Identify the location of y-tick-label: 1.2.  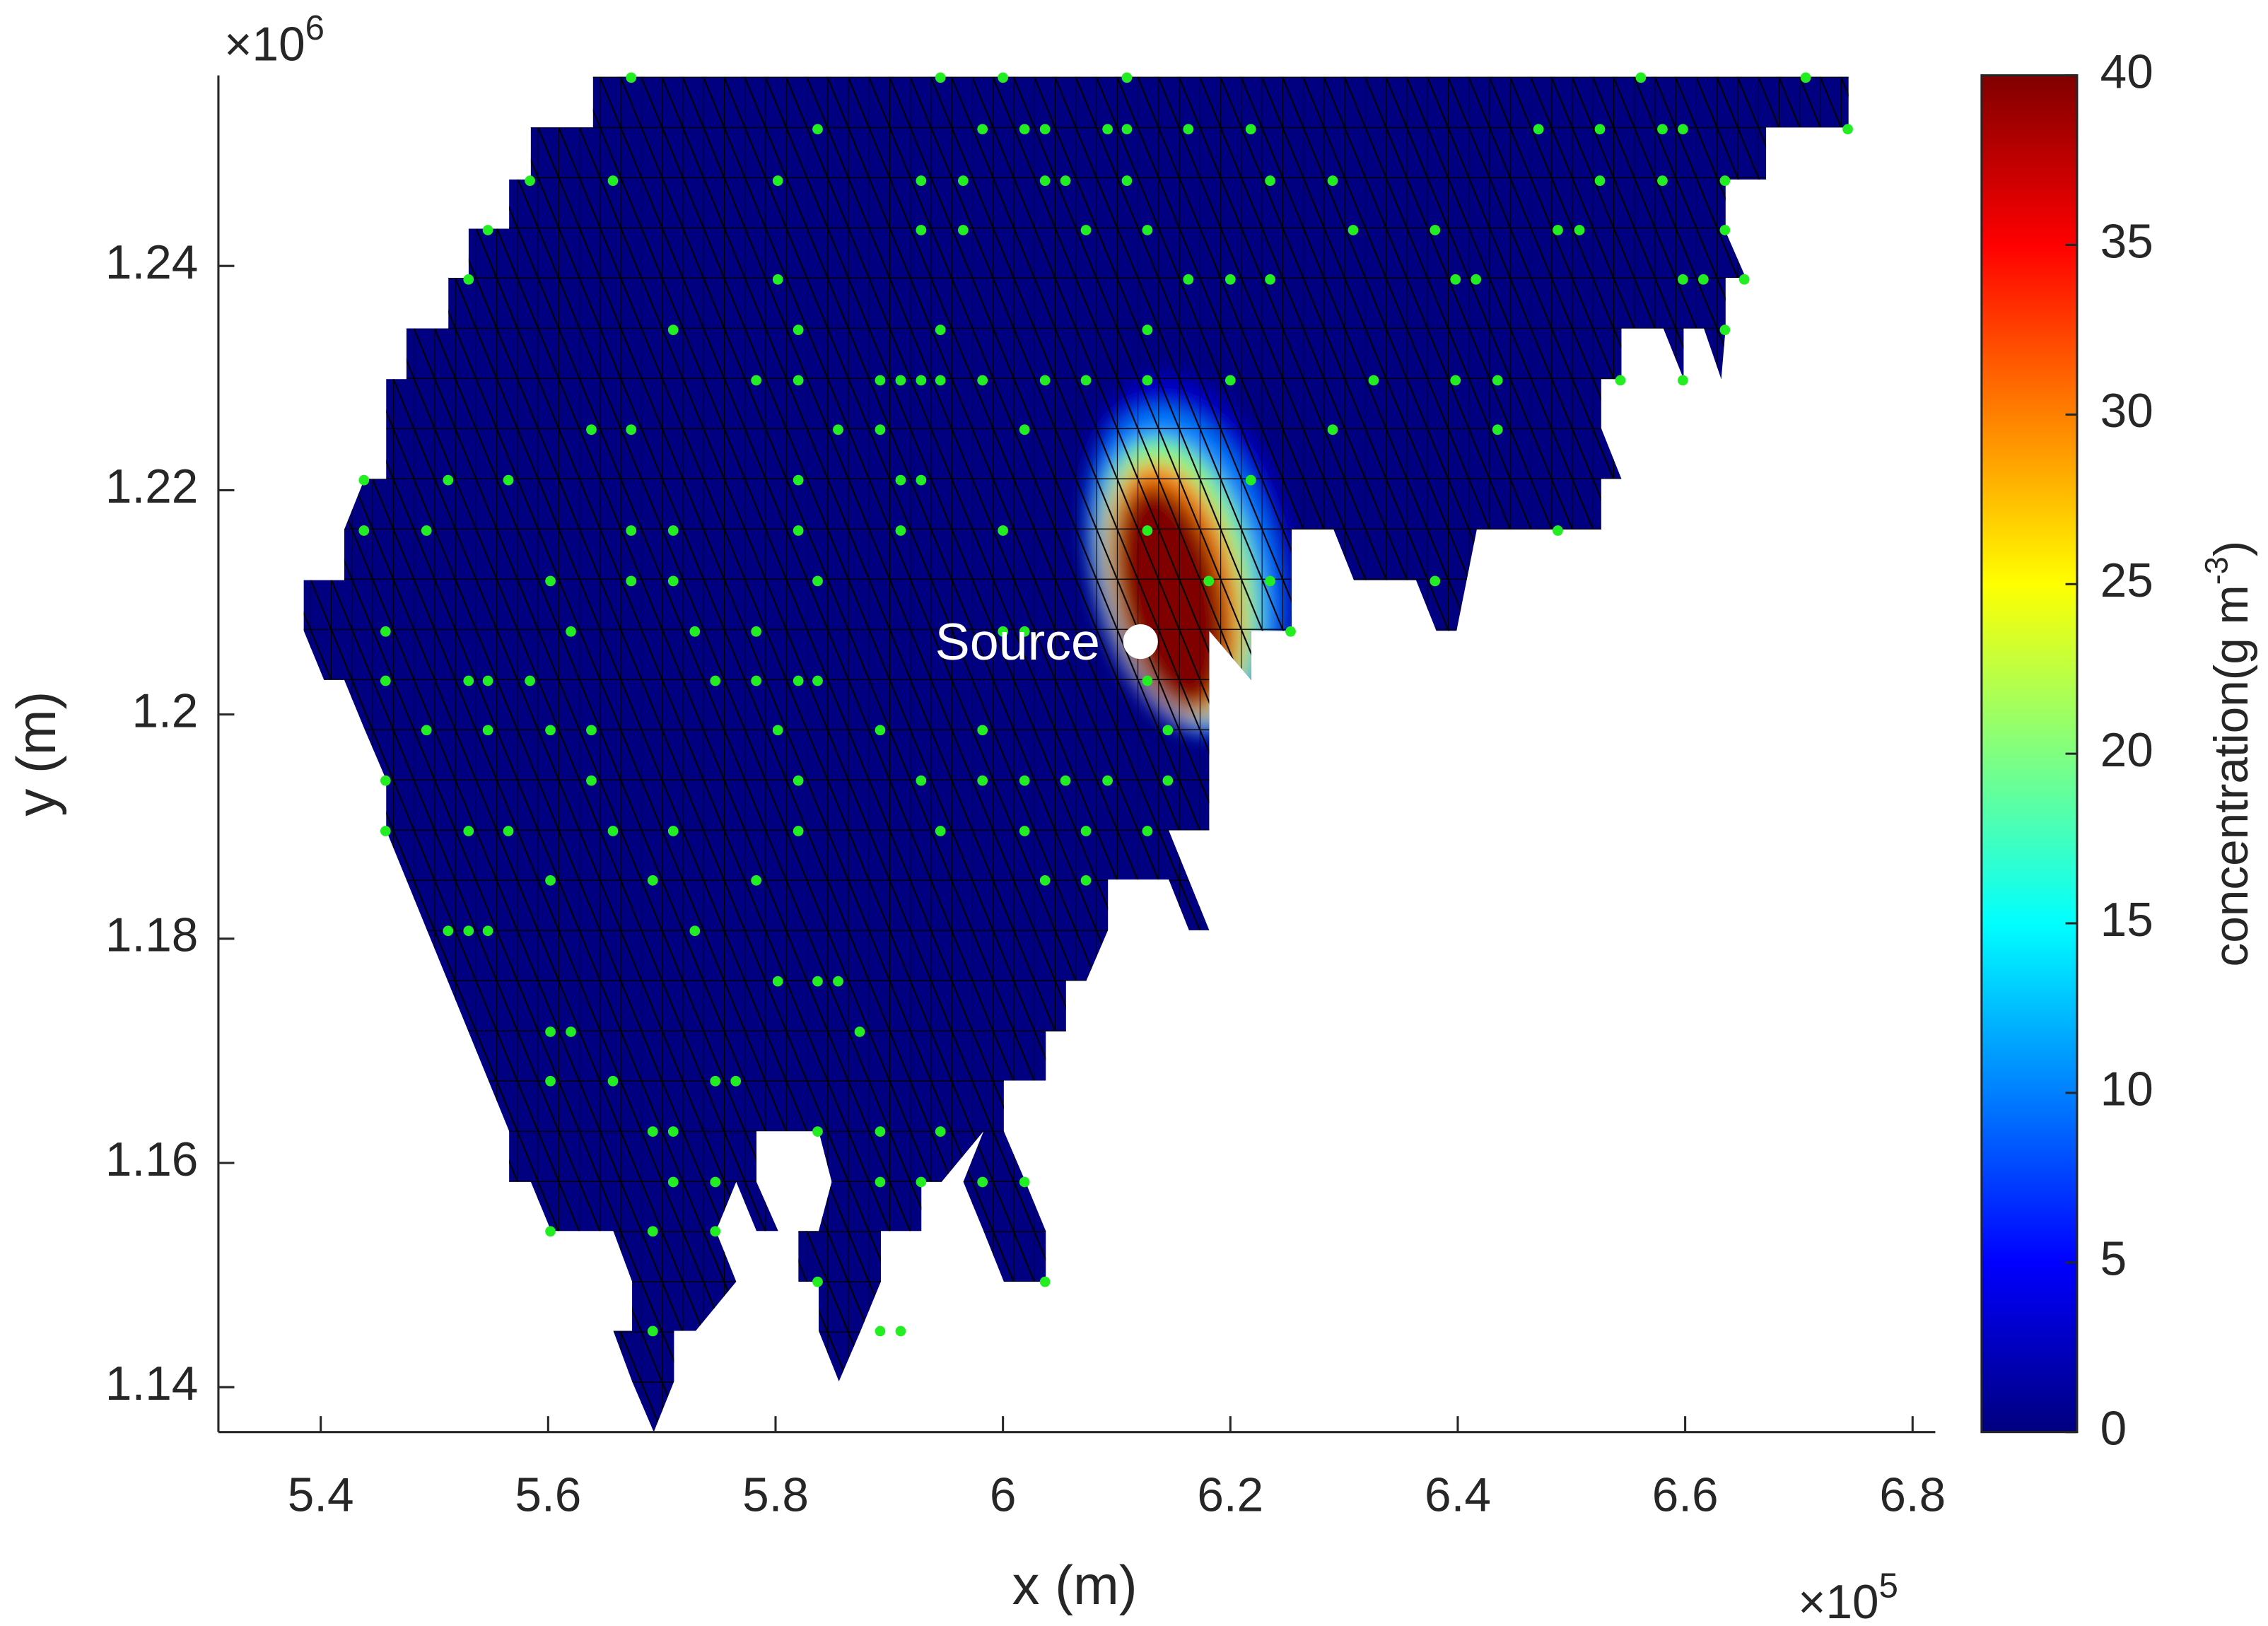
(164, 710).